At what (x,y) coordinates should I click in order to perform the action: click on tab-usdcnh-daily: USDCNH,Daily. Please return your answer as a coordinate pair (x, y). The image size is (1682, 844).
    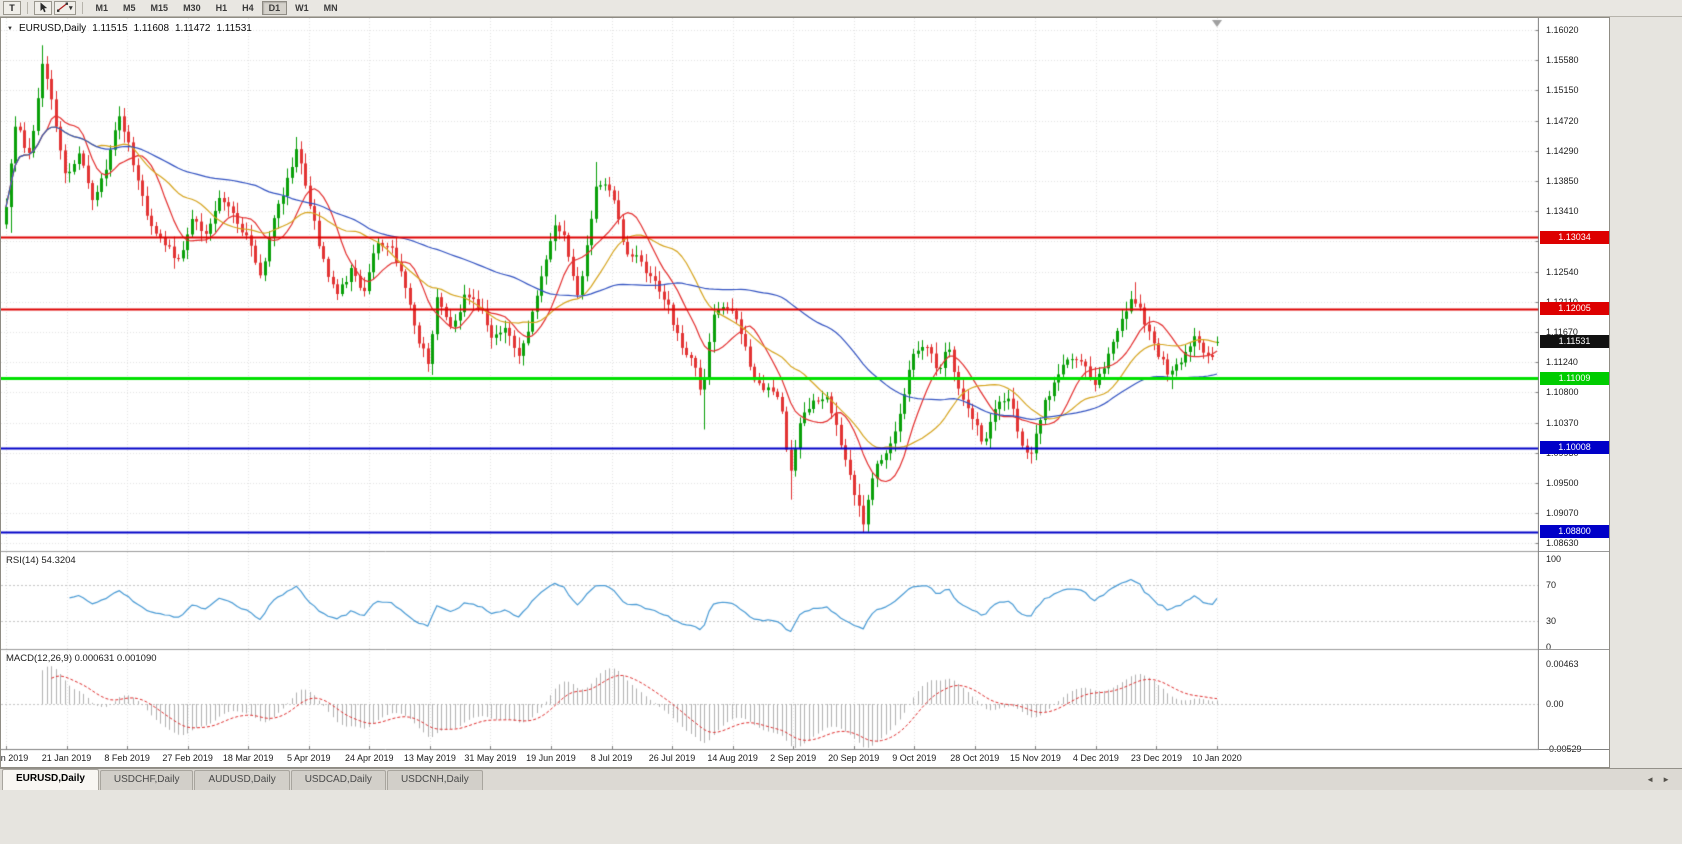
    Looking at the image, I should click on (434, 780).